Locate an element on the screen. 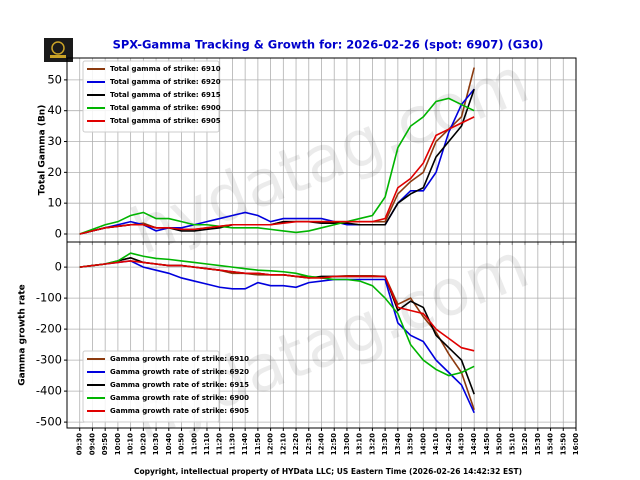  y-axis-label: Gamma growth rate is located at coordinates (23, 335).